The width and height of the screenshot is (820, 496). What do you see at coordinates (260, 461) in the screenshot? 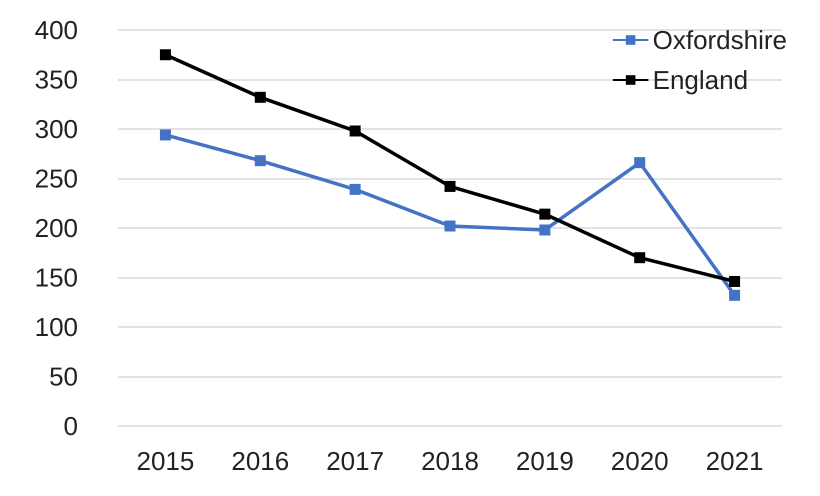
I see `x-tick-label: 2016` at bounding box center [260, 461].